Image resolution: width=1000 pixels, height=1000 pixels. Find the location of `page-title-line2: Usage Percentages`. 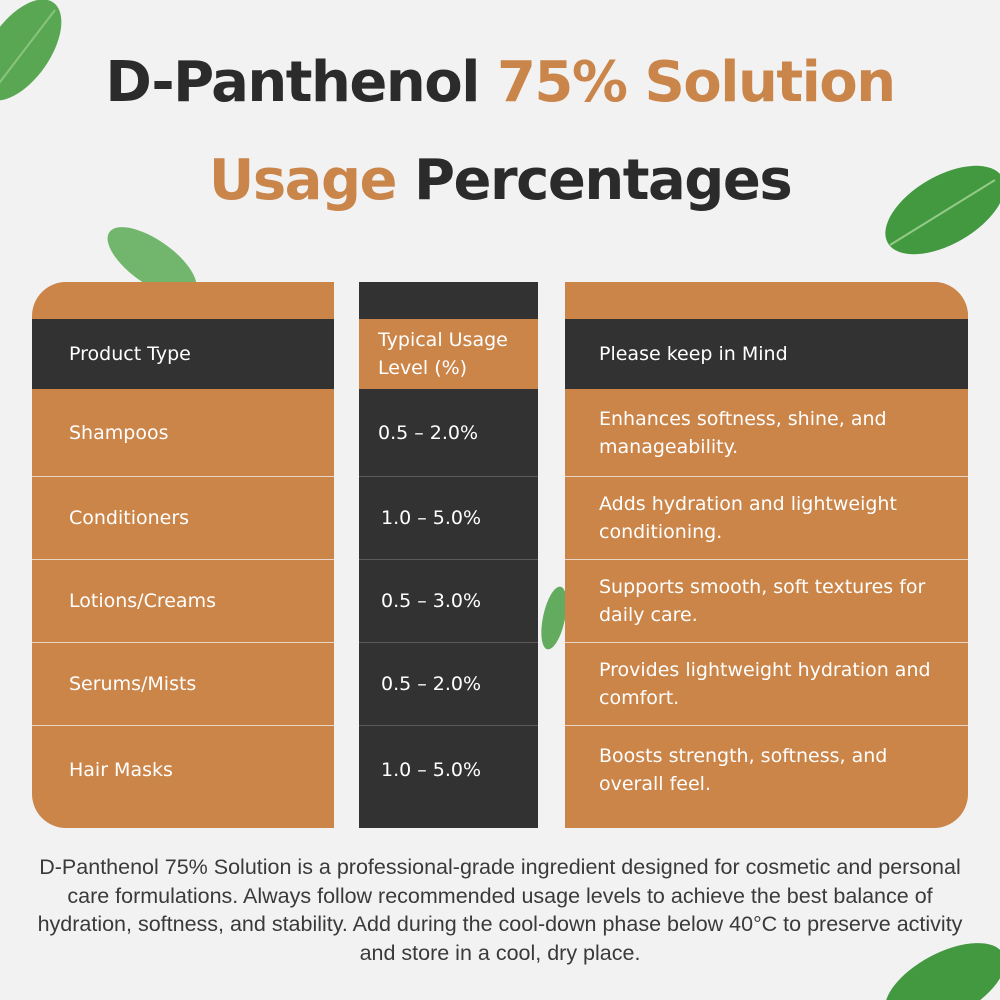

page-title-line2: Usage Percentages is located at coordinates (500, 180).